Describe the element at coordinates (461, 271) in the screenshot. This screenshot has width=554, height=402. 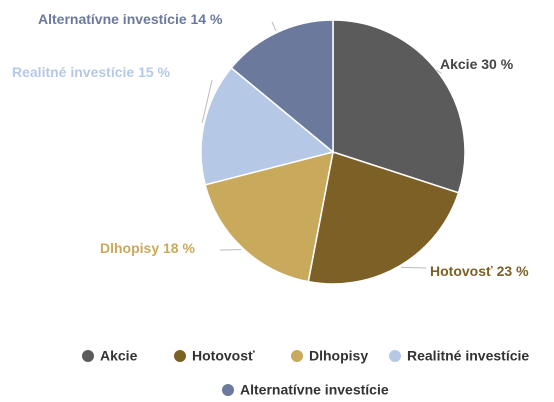
I see `slice-label-name: Hotovosť` at that location.